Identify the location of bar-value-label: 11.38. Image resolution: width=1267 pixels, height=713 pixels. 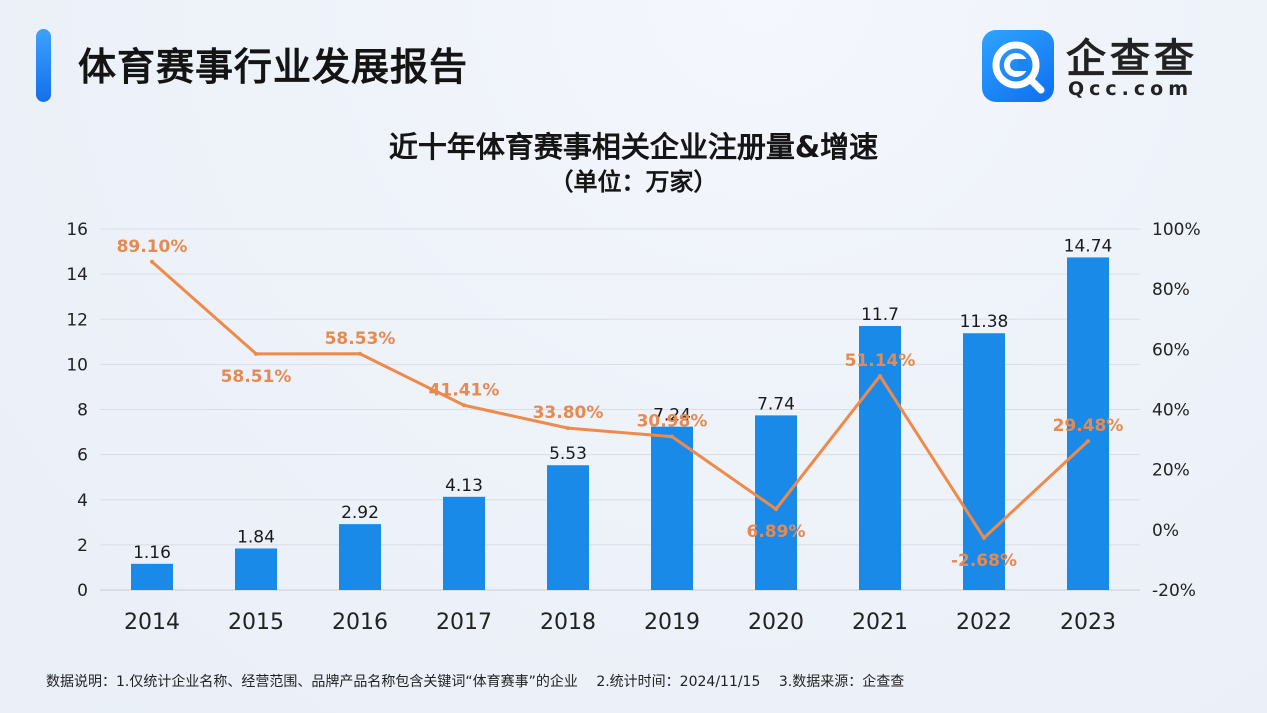
(984, 322).